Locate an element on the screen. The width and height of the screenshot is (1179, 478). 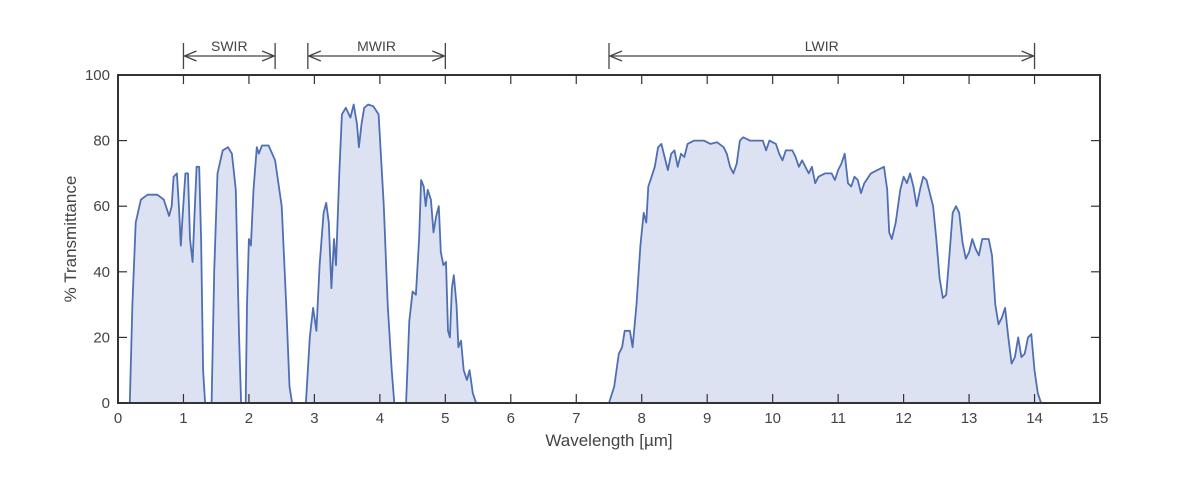
x-tick-label: 9 is located at coordinates (707, 418).